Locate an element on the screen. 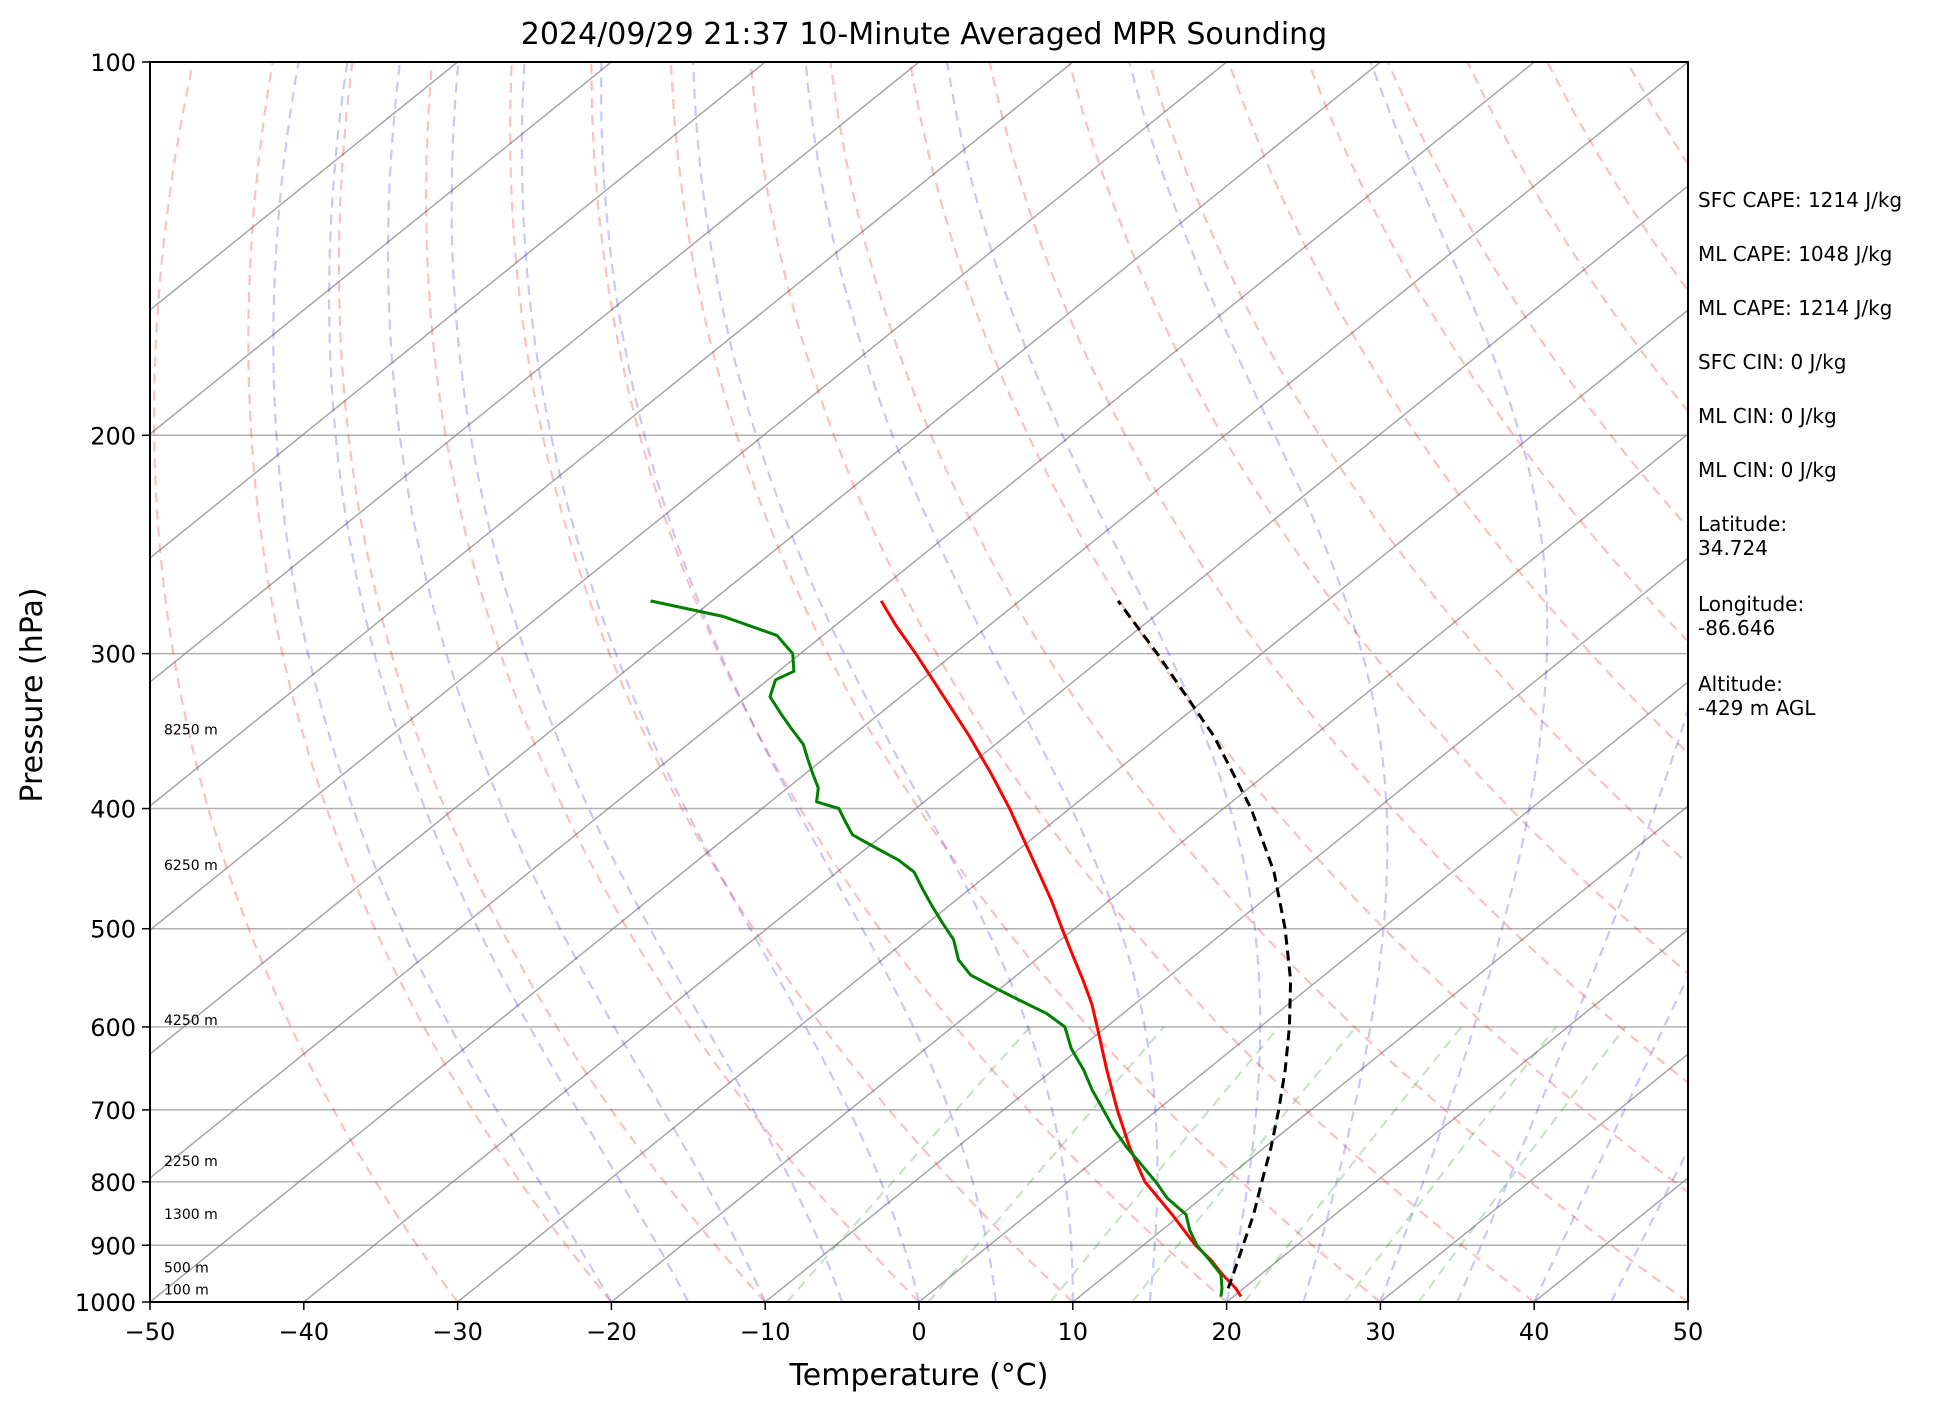 Image resolution: width=1936 pixels, height=1406 pixels. x-tick-label: −10 is located at coordinates (765, 1332).